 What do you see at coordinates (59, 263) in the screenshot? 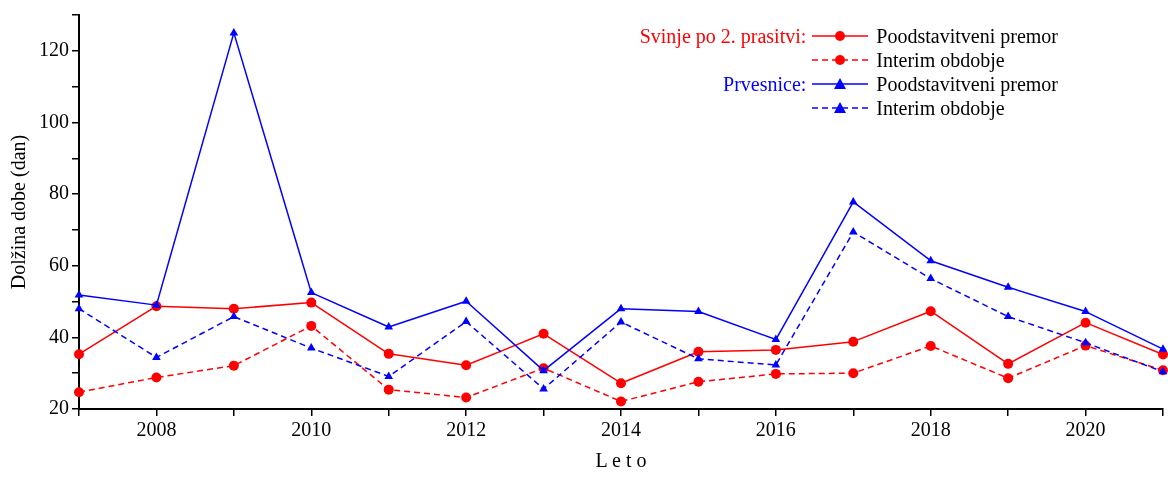
I see `y-tick-label: 60` at bounding box center [59, 263].